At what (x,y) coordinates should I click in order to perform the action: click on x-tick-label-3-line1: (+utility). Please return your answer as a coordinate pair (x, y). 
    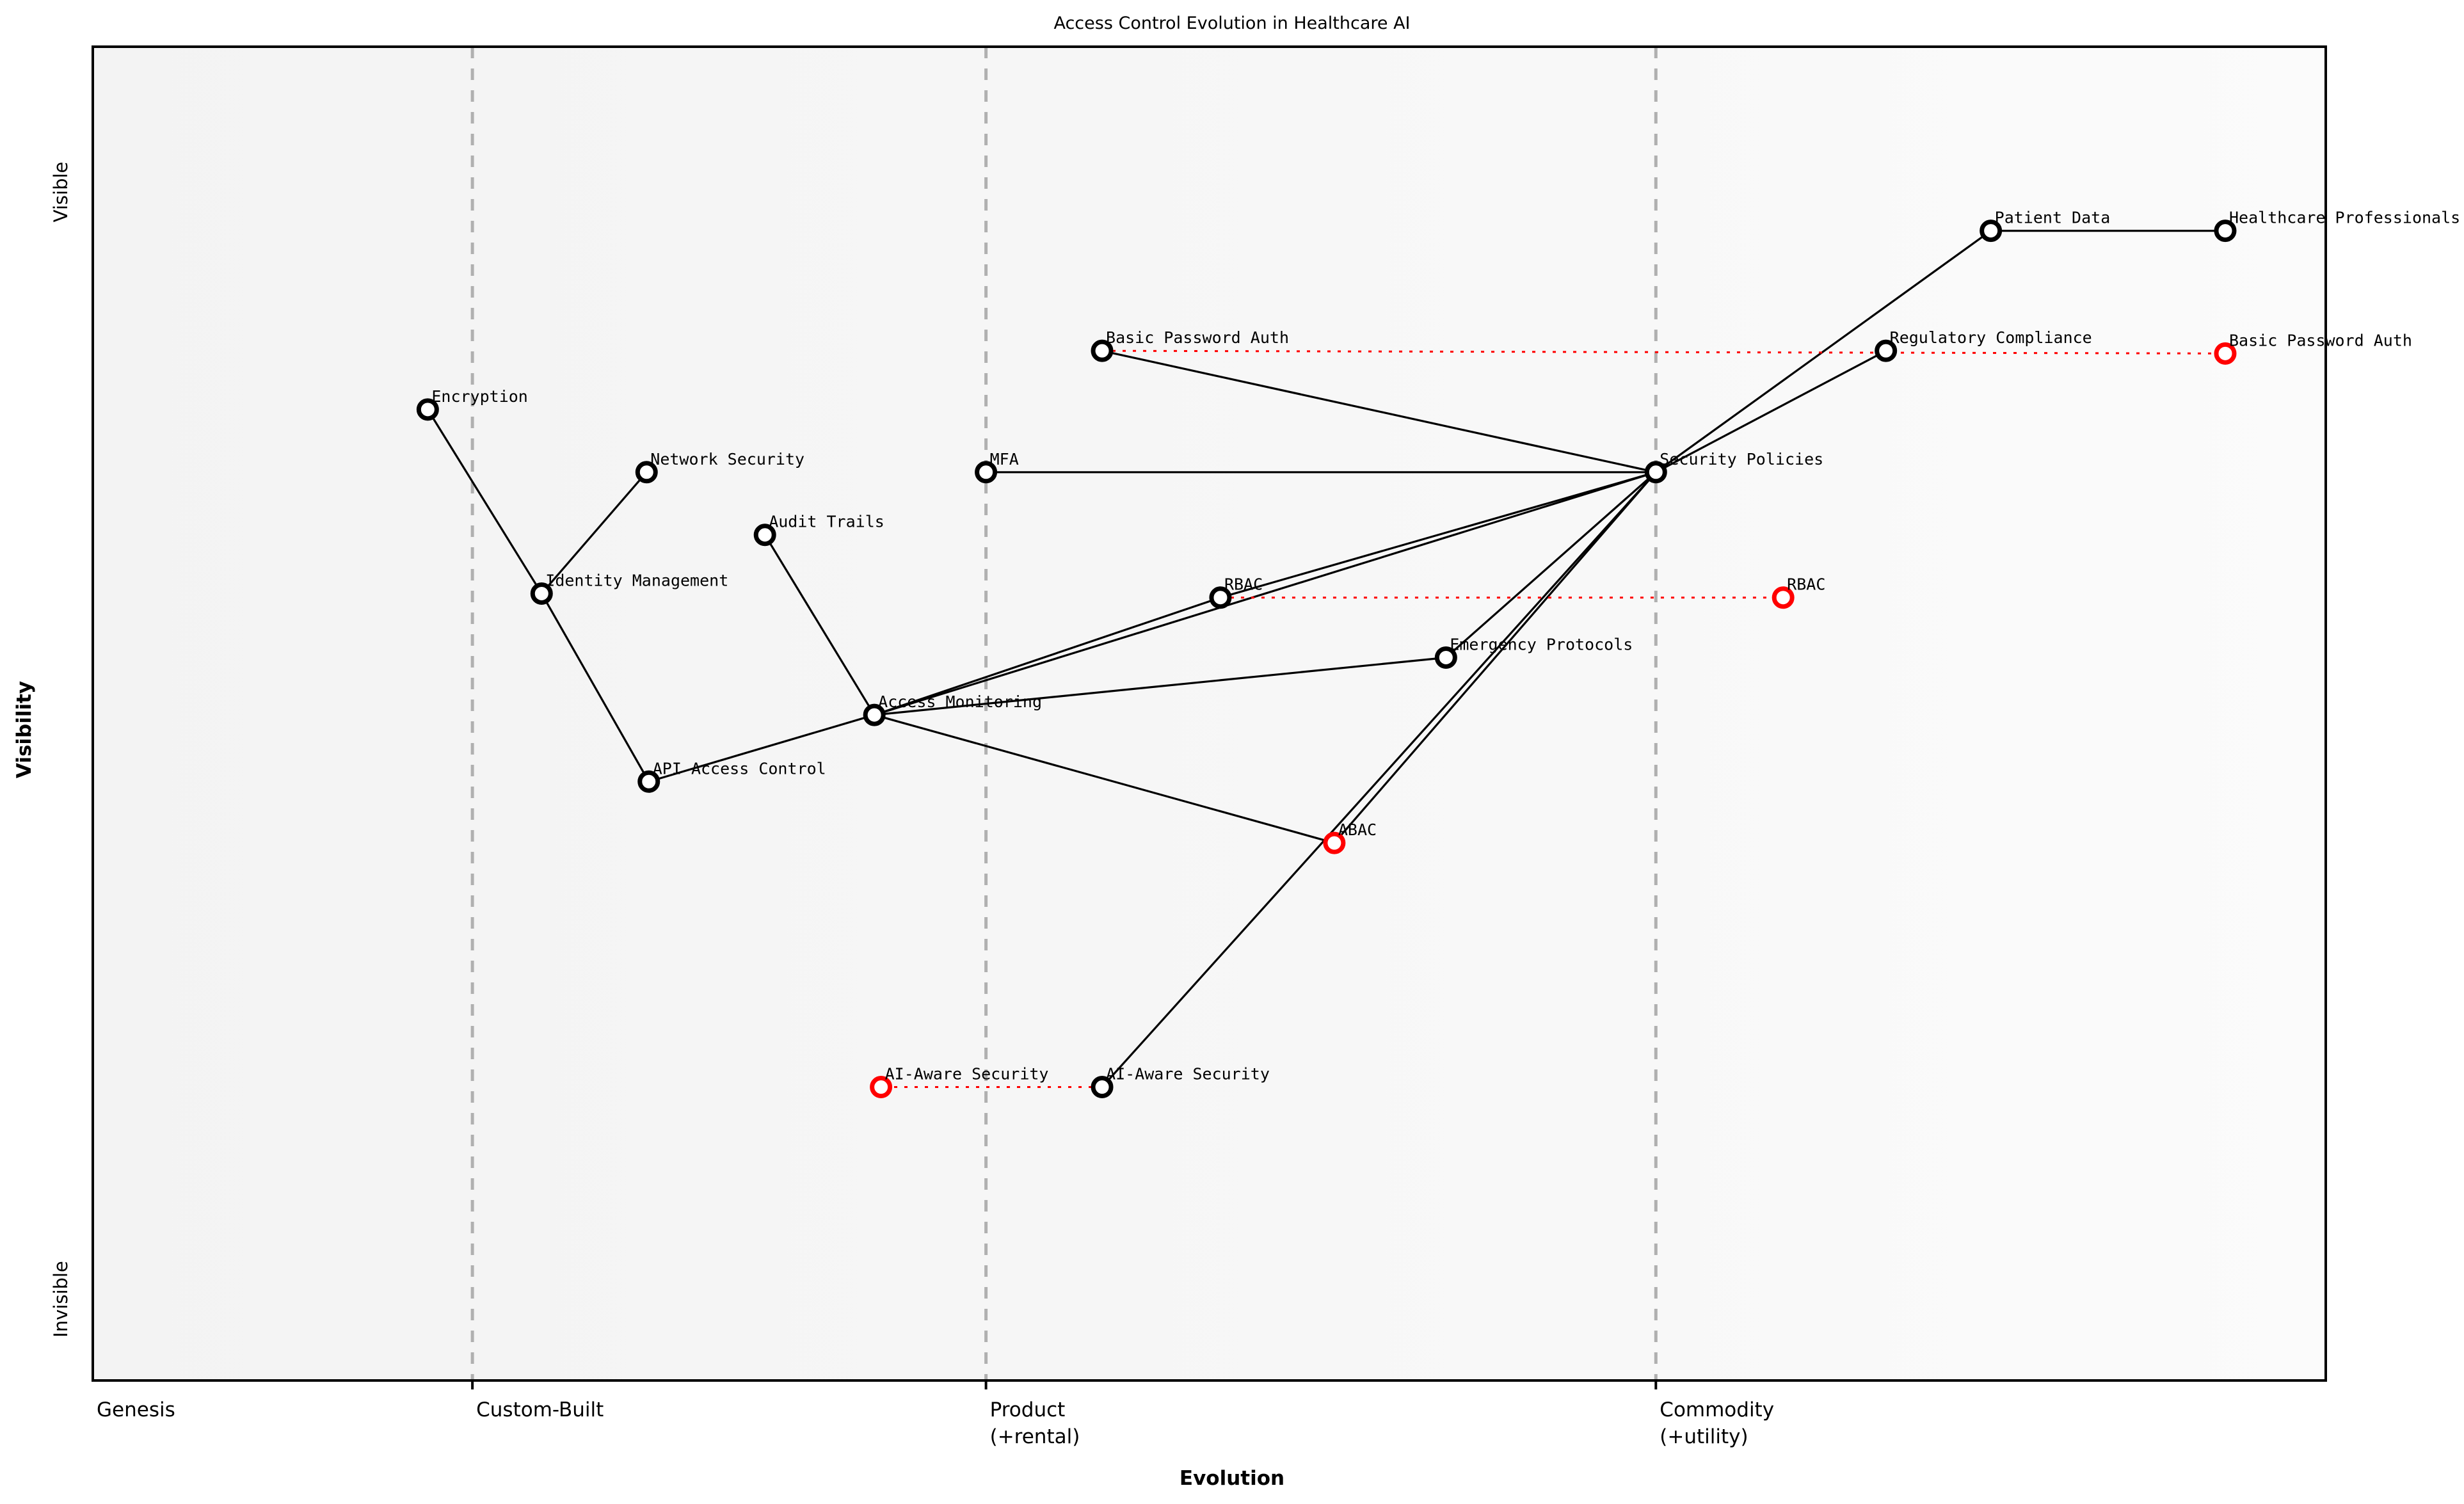
    Looking at the image, I should click on (1704, 1436).